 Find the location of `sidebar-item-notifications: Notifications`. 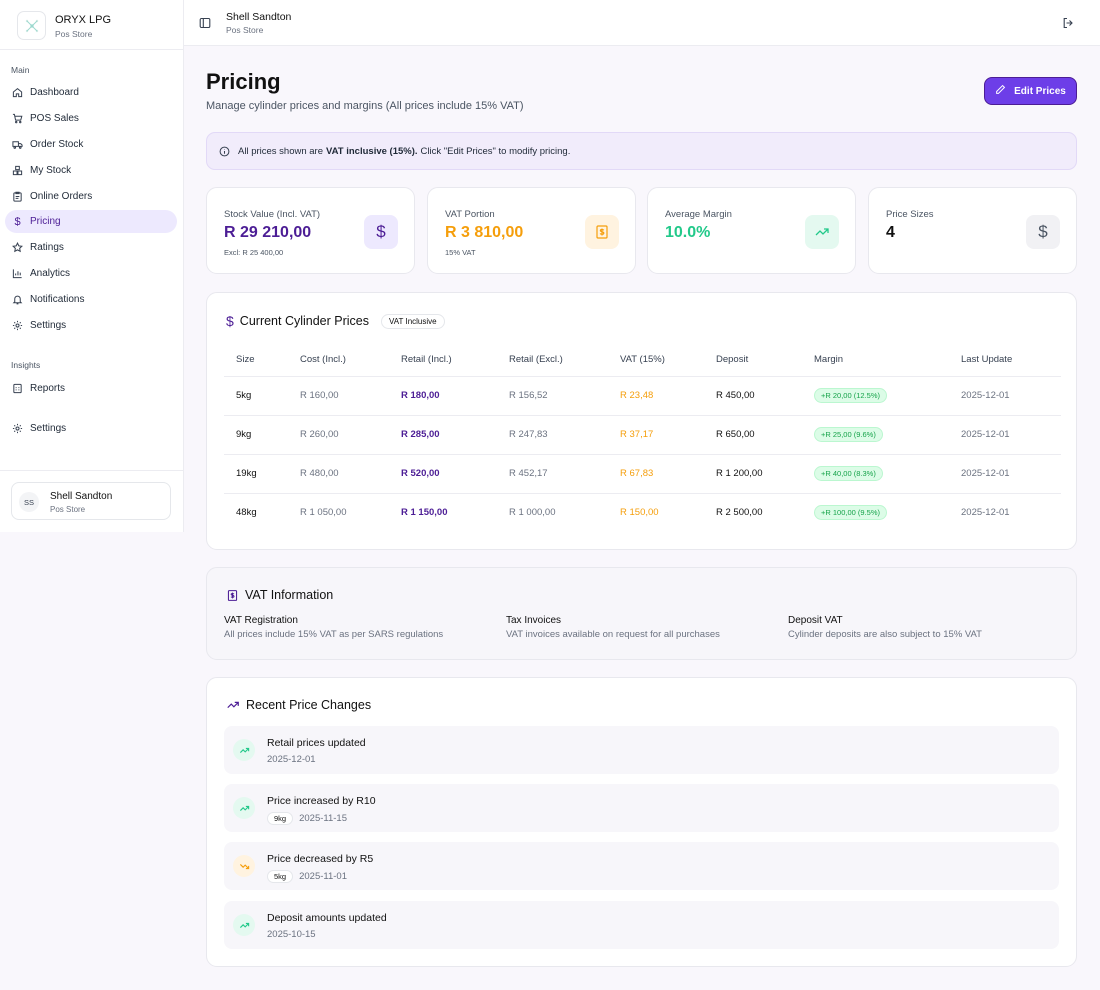

sidebar-item-notifications: Notifications is located at coordinates (91, 299).